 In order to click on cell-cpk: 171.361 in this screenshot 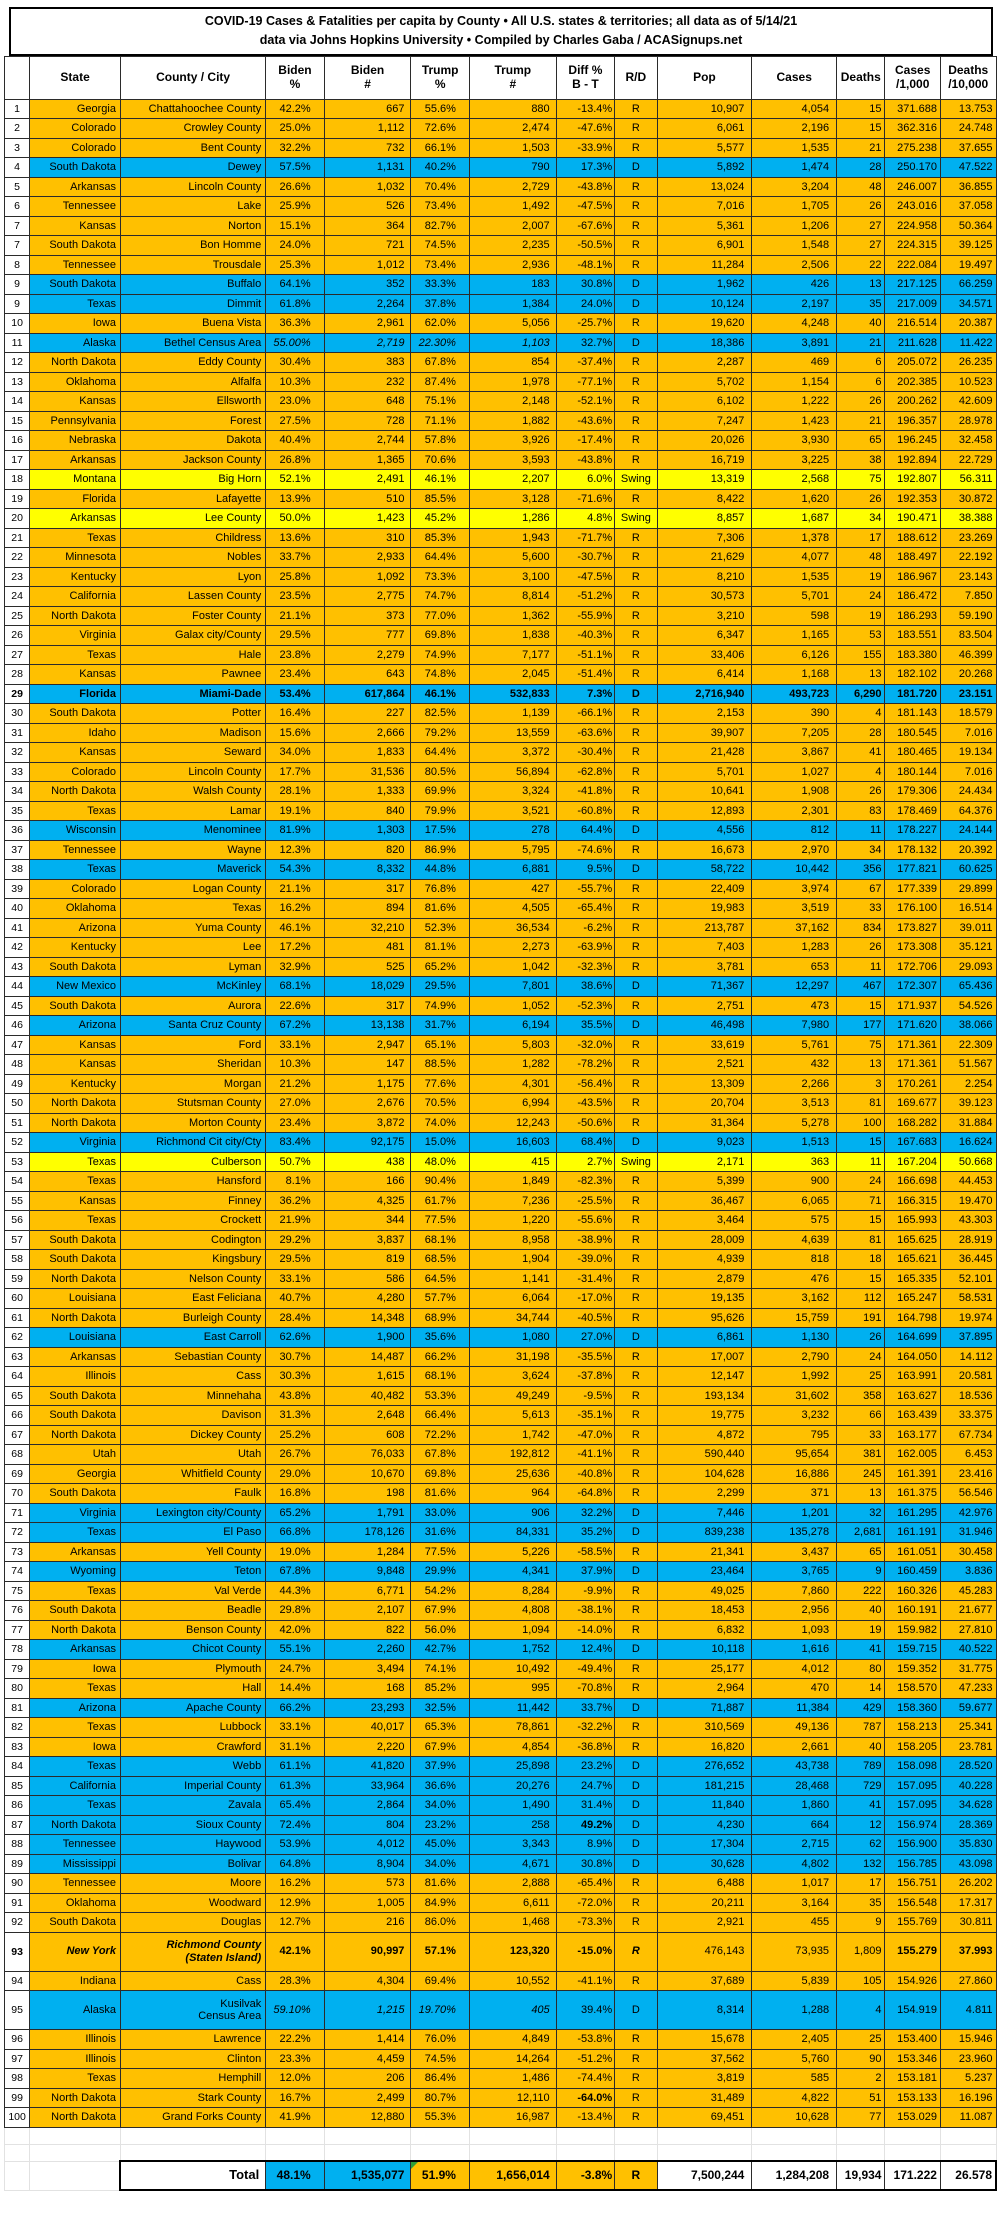, I will do `click(912, 1064)`.